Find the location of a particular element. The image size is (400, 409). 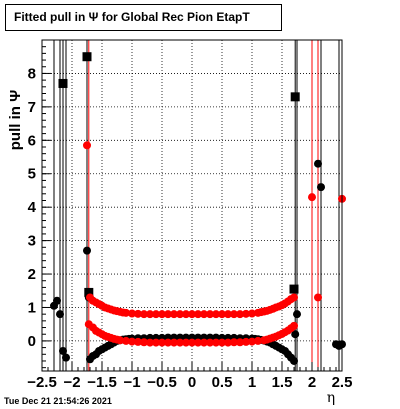

x-tick-label: −2 is located at coordinates (71, 382).